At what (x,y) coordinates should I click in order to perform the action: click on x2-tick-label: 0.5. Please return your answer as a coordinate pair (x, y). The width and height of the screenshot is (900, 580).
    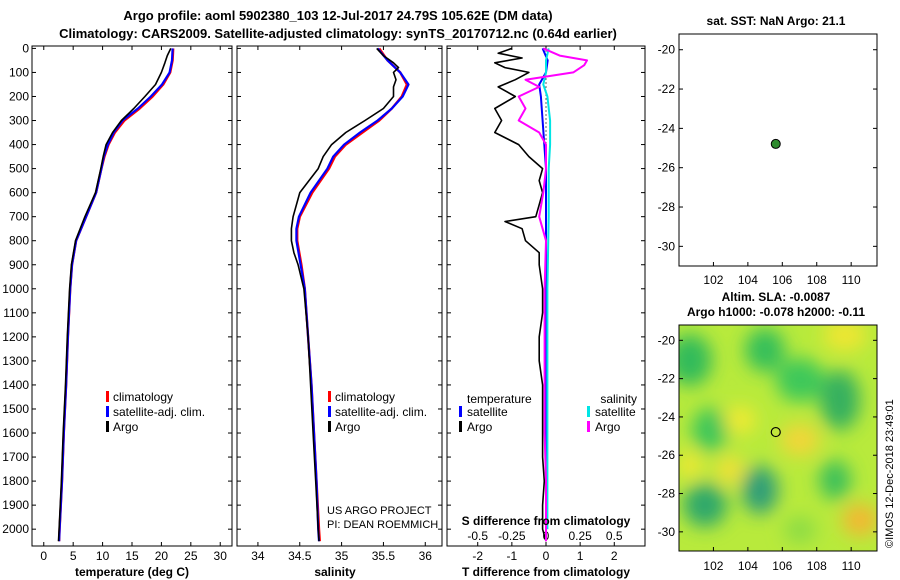
    Looking at the image, I should click on (614, 536).